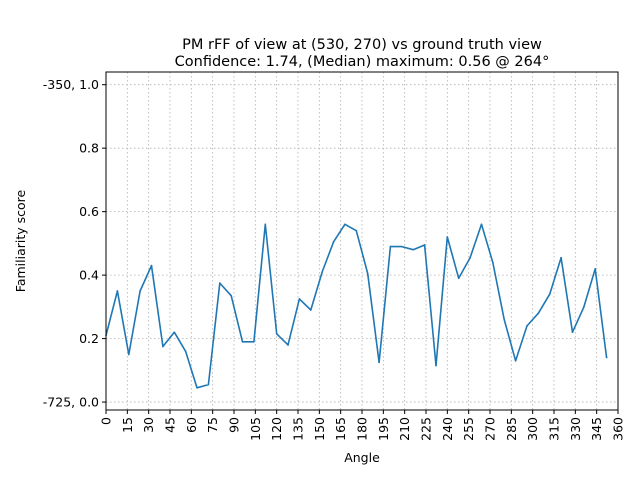  I want to click on x-axis-label: Angle, so click(362, 457).